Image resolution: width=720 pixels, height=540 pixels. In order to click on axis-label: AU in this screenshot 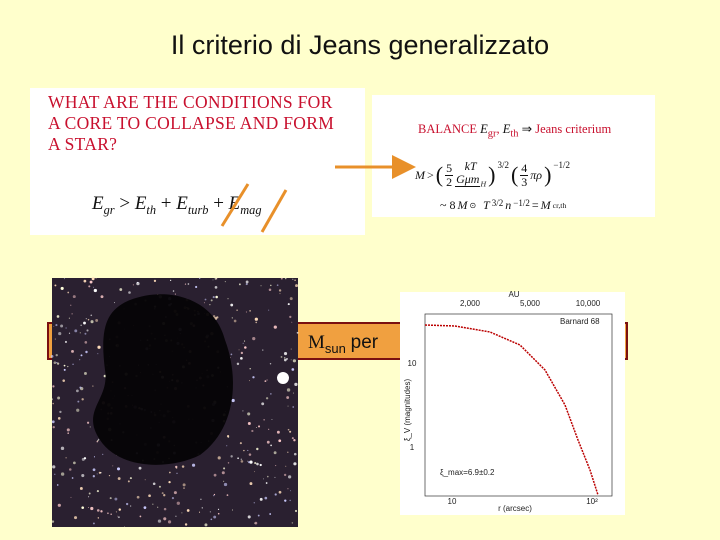, I will do `click(513, 294)`.